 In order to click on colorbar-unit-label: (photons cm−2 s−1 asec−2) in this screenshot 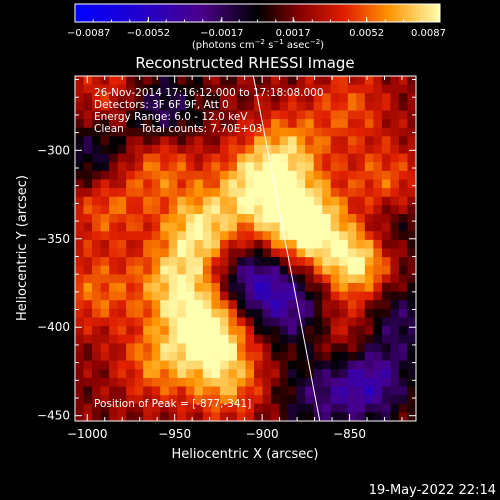, I will do `click(258, 44)`.